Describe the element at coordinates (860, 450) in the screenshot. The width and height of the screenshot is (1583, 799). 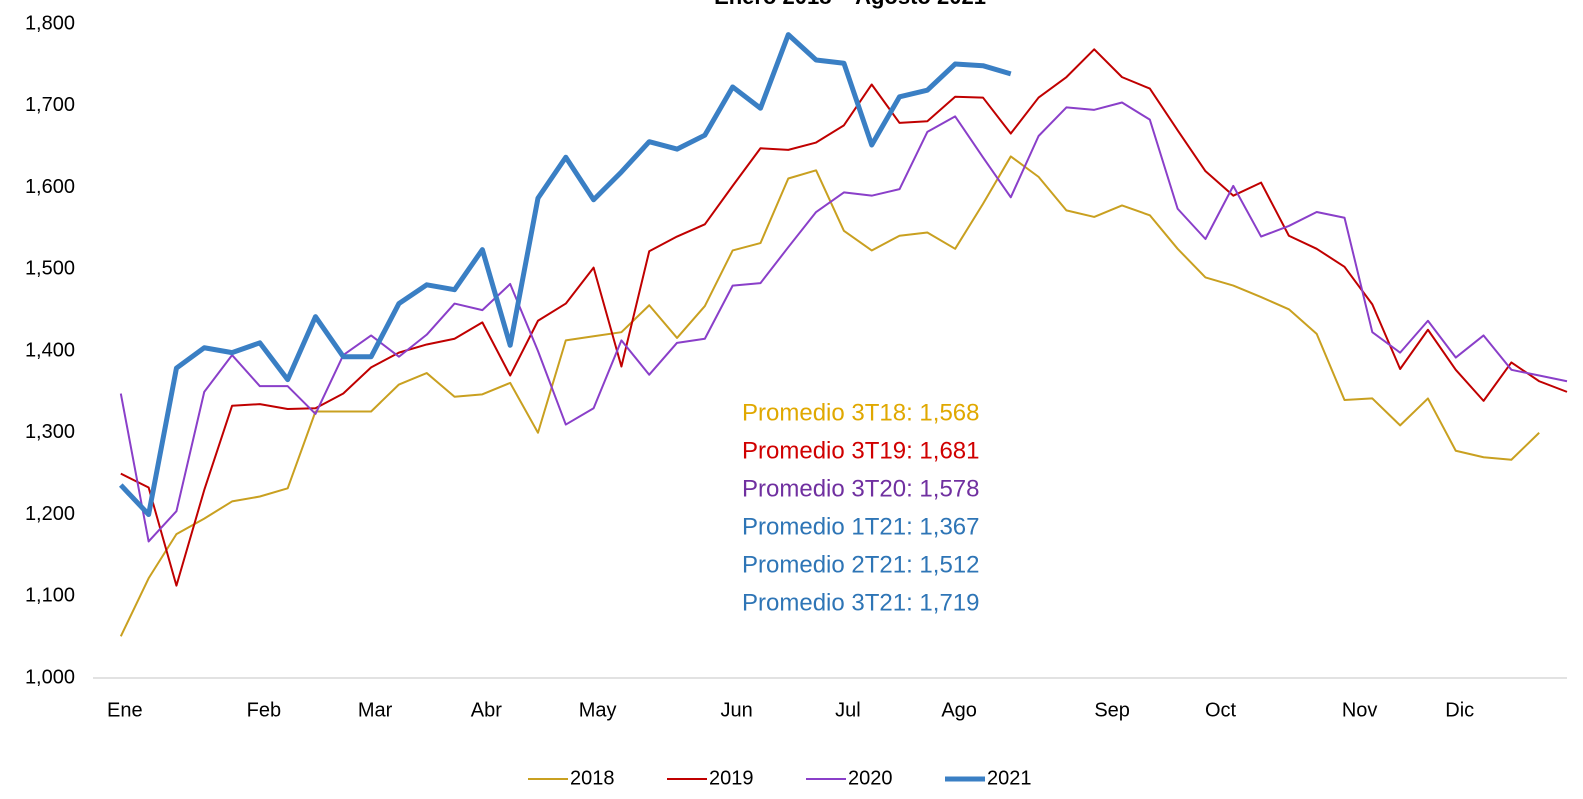
I see `annotation: Promedio 3T19: 1,681` at that location.